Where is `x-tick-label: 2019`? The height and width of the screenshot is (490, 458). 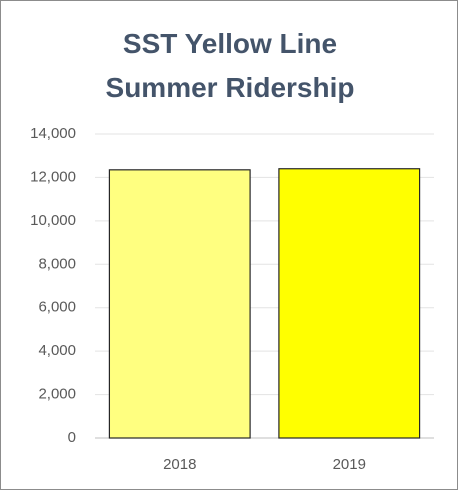 x-tick-label: 2019 is located at coordinates (349, 464).